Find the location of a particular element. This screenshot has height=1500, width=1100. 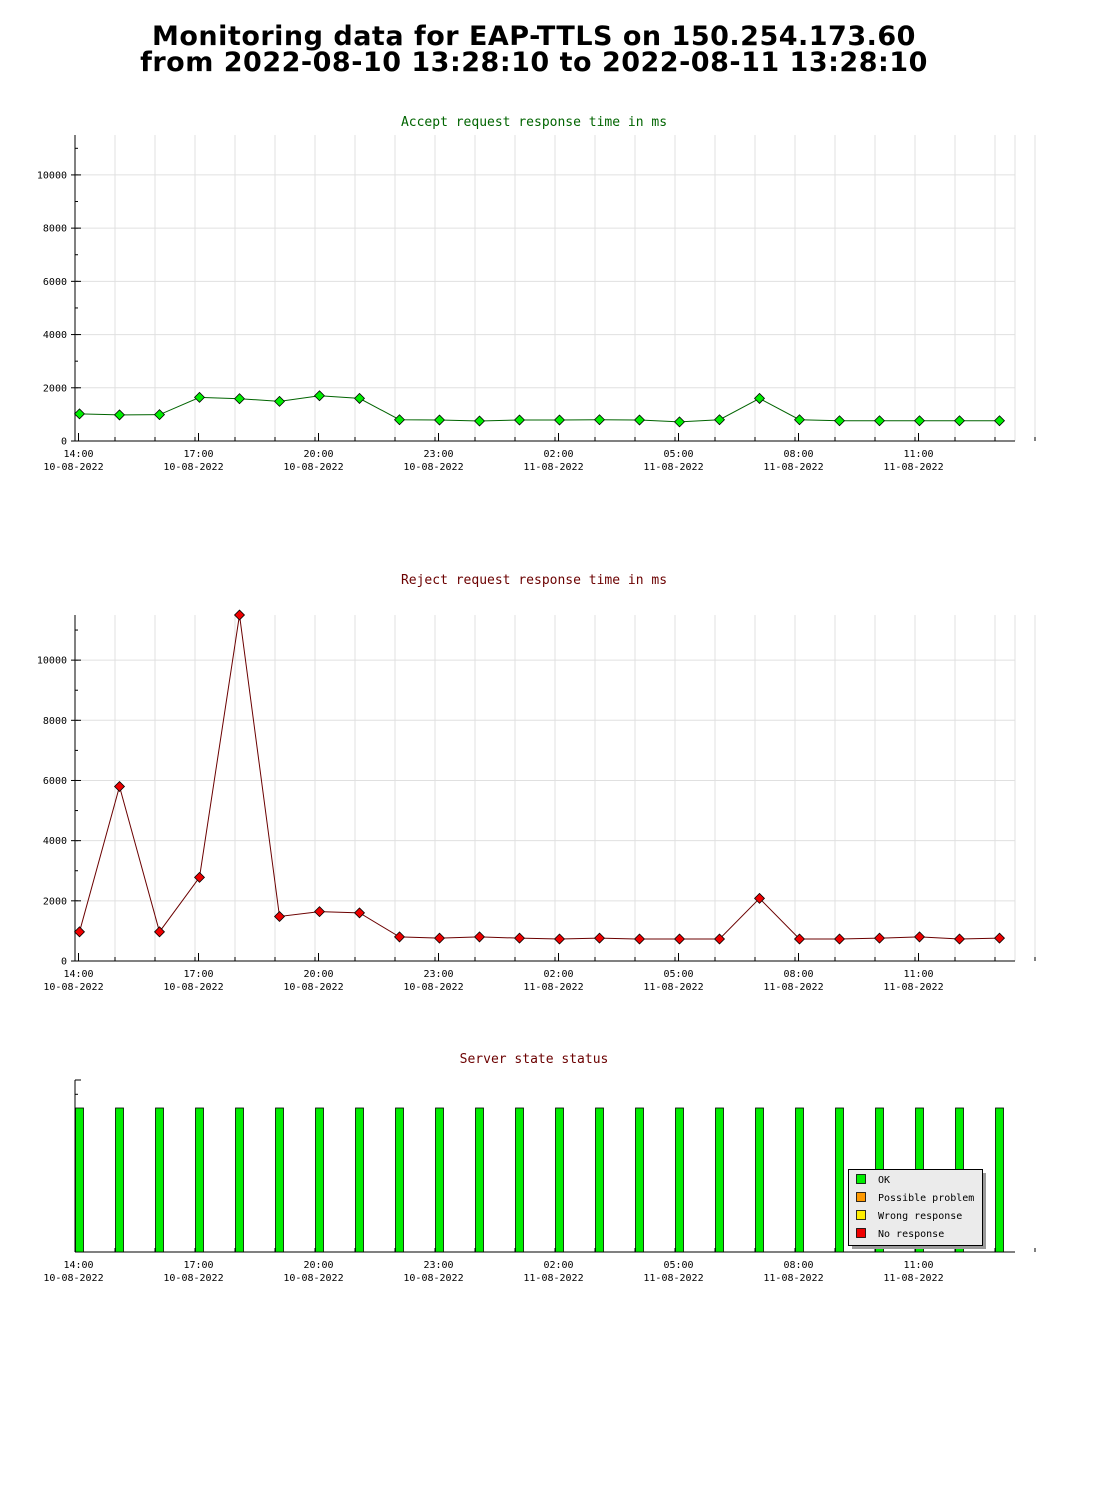

reject-y-tick-label: 8000 is located at coordinates (55, 721).